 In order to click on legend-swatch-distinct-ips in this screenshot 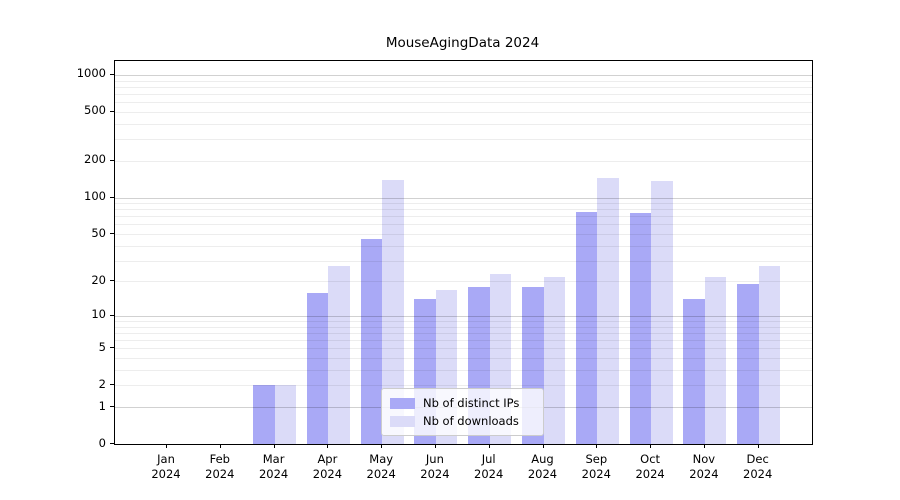, I will do `click(402, 403)`.